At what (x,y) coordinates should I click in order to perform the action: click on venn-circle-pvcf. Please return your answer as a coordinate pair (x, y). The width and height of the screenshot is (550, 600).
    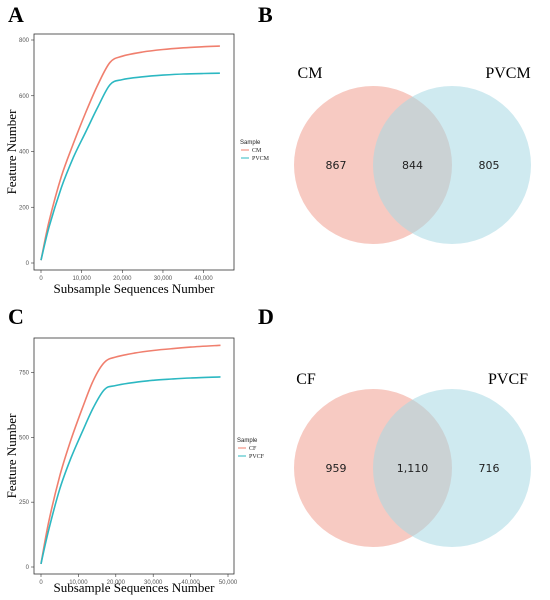
    Looking at the image, I should click on (452, 468).